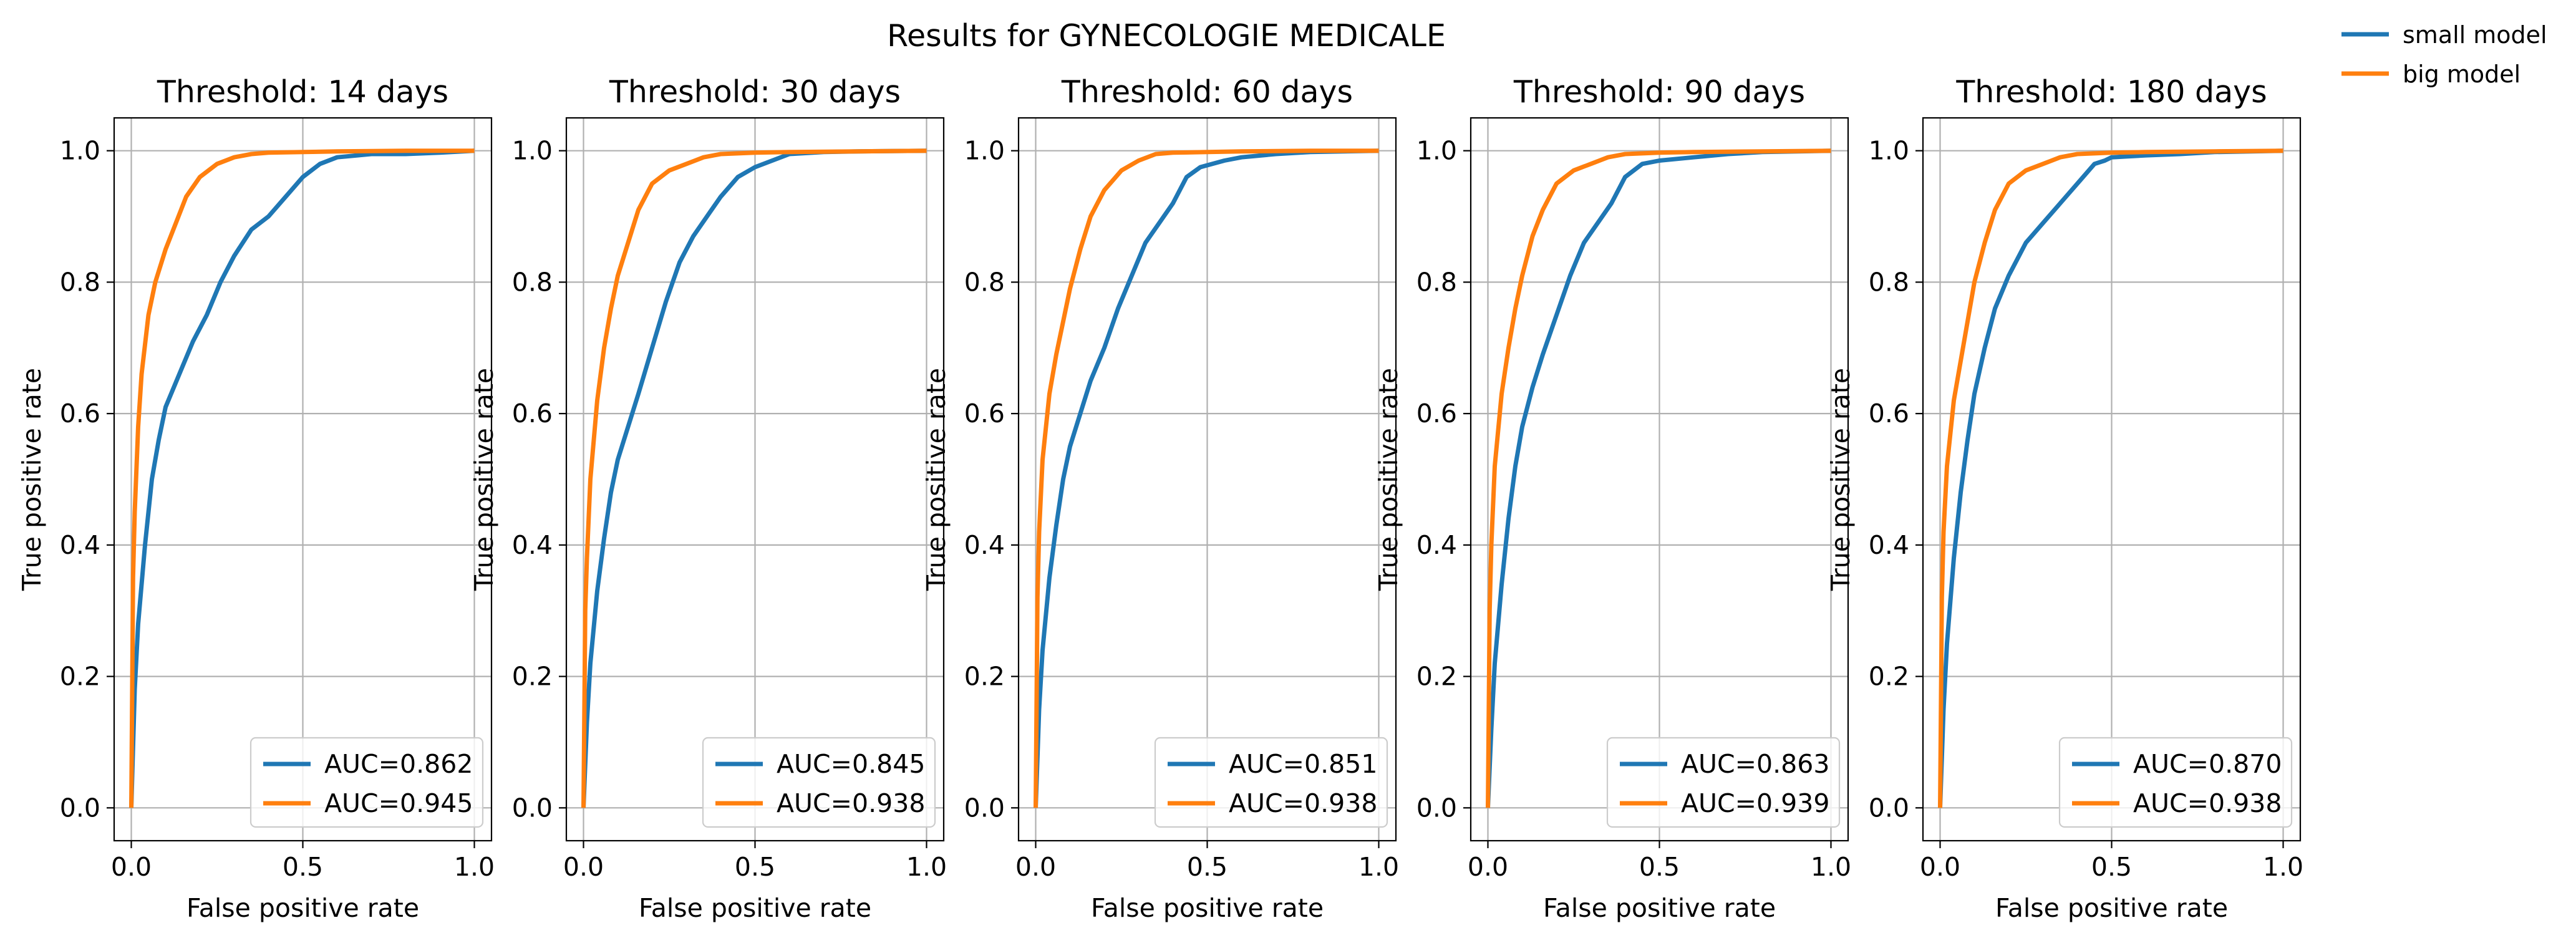 The image size is (2576, 938). Describe the element at coordinates (1659, 92) in the screenshot. I see `subplot-title: Threshold: 90 days` at that location.